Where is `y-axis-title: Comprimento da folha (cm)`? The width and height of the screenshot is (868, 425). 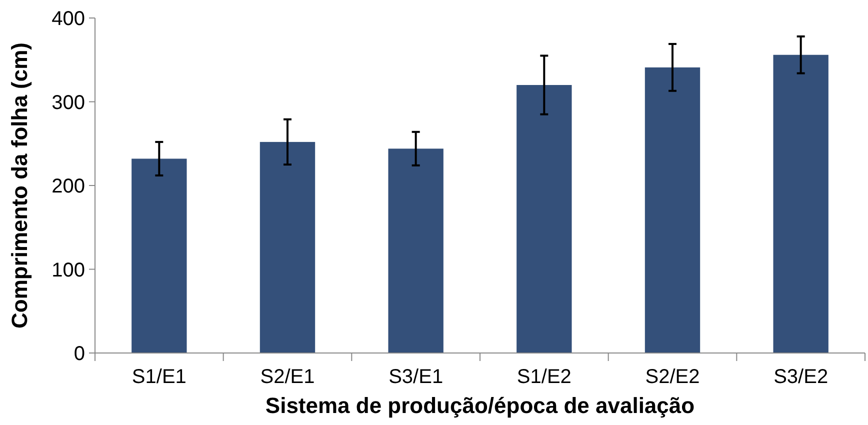
y-axis-title: Comprimento da folha (cm) is located at coordinates (19, 185).